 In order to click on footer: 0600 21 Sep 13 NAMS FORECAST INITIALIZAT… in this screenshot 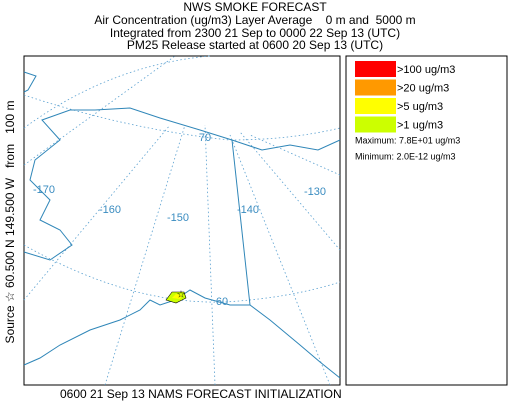, I will do `click(201, 394)`.